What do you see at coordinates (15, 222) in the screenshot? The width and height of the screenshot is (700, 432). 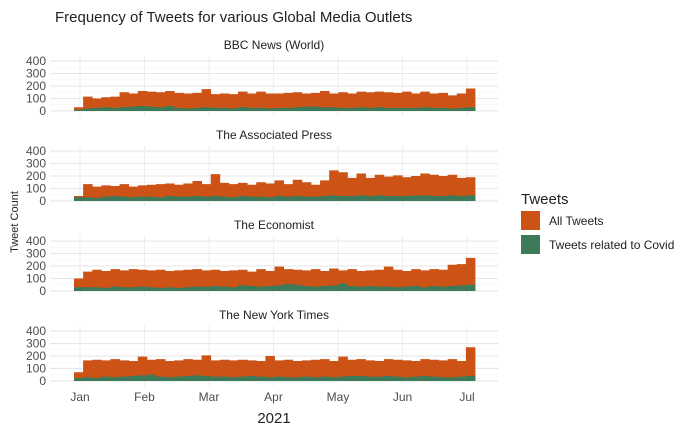 I see `y-axis-label: Tweet Count` at bounding box center [15, 222].